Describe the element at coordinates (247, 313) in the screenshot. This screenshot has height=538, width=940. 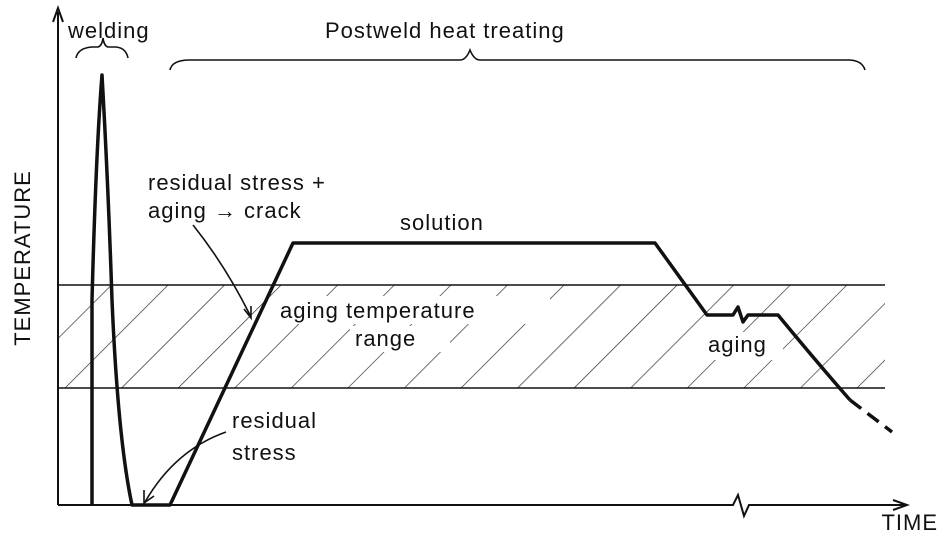
I see `crack-arrowhead` at that location.